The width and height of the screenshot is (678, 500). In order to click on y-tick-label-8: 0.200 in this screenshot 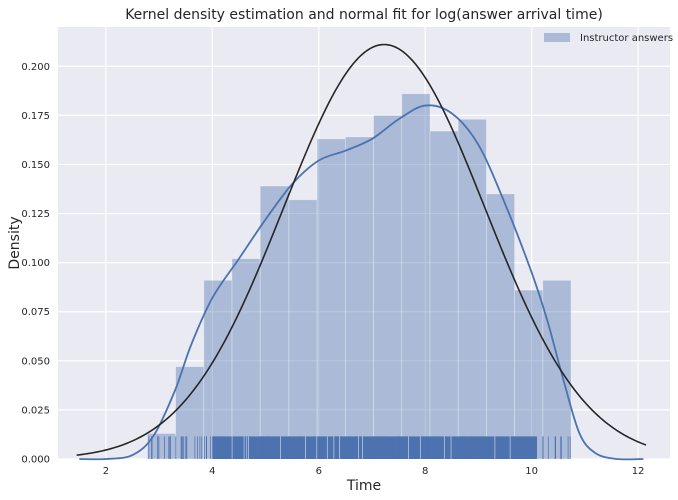, I will do `click(35, 67)`.